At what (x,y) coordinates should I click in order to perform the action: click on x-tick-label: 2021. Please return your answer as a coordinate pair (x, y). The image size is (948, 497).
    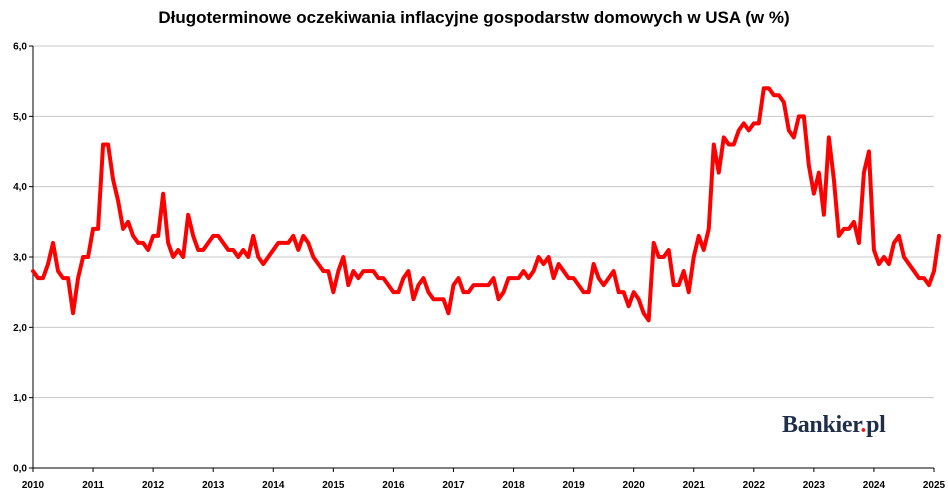
    Looking at the image, I should click on (694, 485).